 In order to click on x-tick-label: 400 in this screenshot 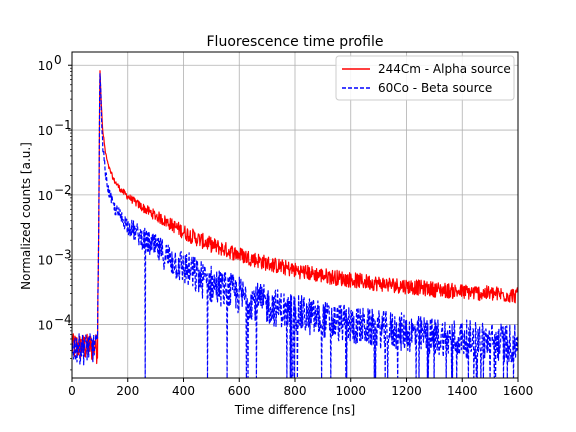, I will do `click(183, 391)`.